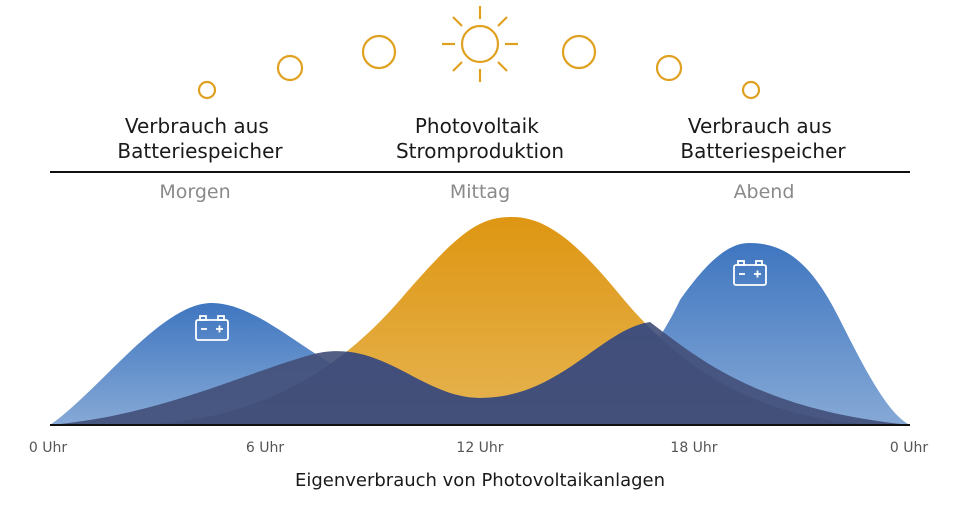 The image size is (959, 505). I want to click on heading-center-line2: Stromproduktion, so click(480, 151).